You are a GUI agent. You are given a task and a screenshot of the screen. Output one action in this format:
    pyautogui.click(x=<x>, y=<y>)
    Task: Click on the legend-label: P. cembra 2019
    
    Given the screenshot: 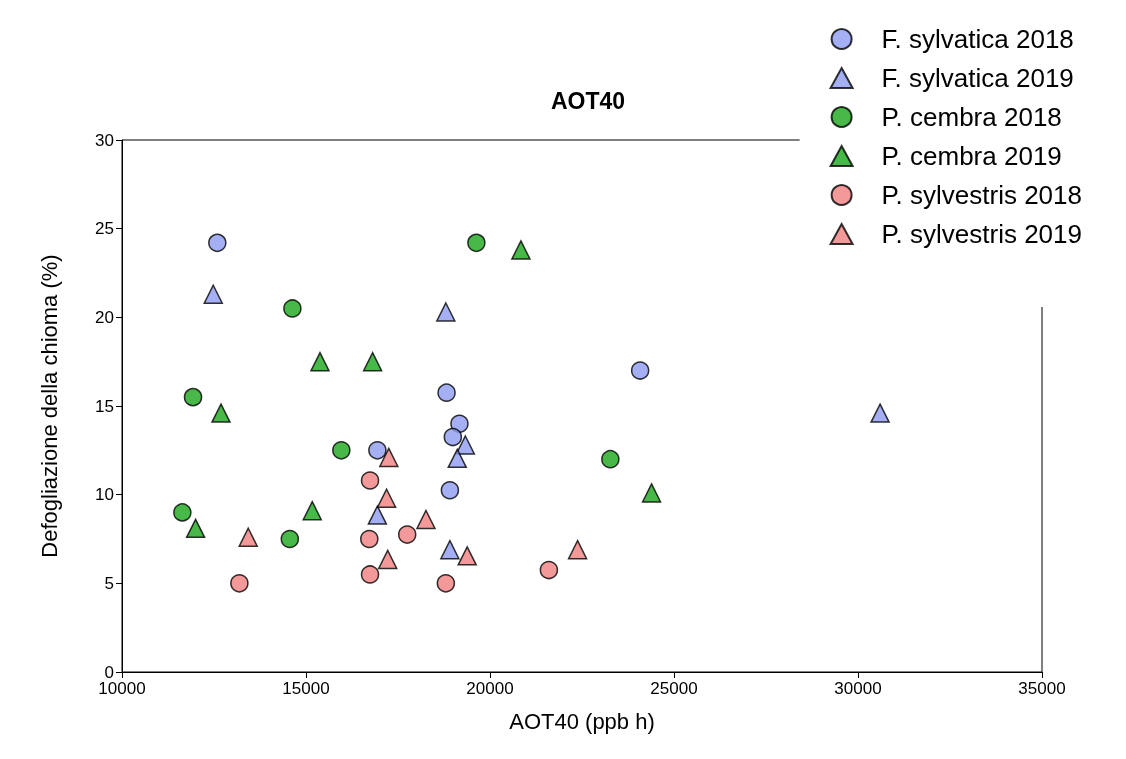 What is the action you would take?
    pyautogui.click(x=971, y=156)
    